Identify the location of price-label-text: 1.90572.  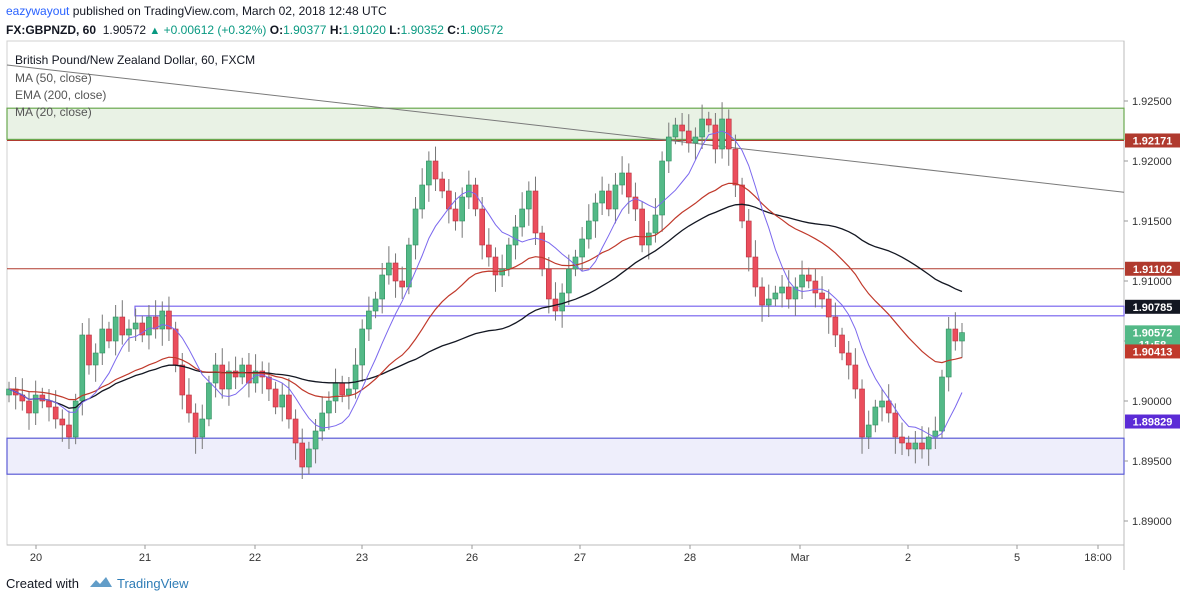
(1153, 333).